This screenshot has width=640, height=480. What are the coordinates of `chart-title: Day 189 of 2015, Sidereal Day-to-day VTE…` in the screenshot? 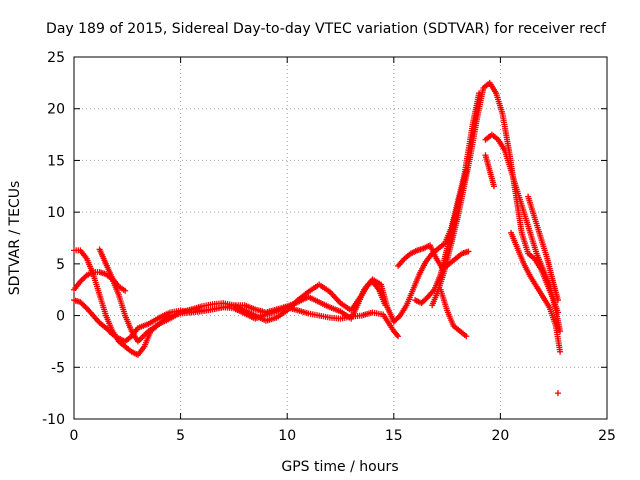 It's located at (326, 29).